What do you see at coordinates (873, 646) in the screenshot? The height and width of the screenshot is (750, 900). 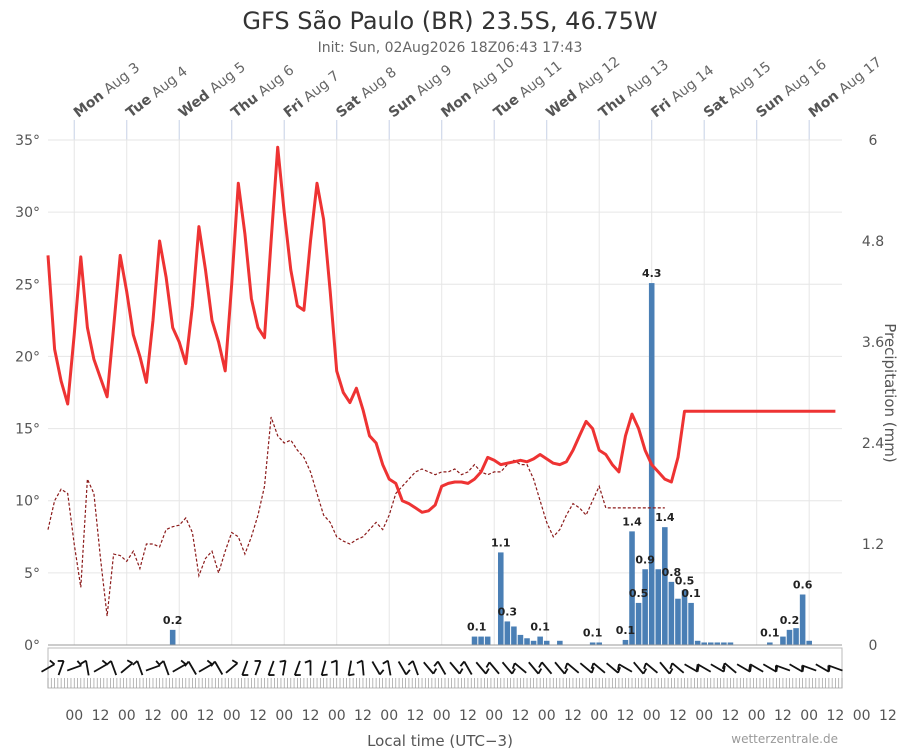 I see `right-tick-label: 0` at bounding box center [873, 646].